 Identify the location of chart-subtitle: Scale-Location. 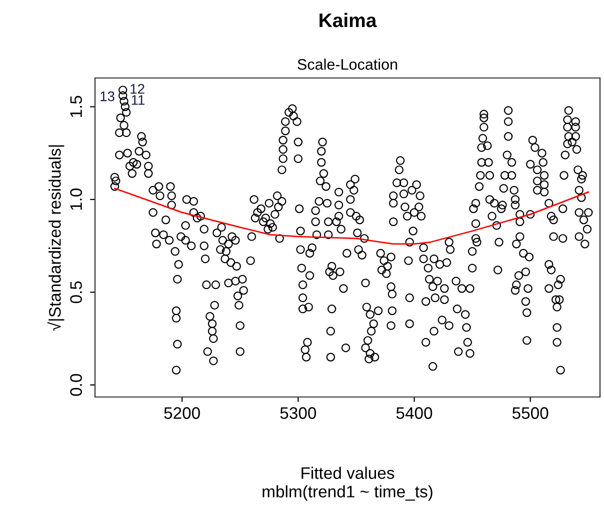
(348, 64).